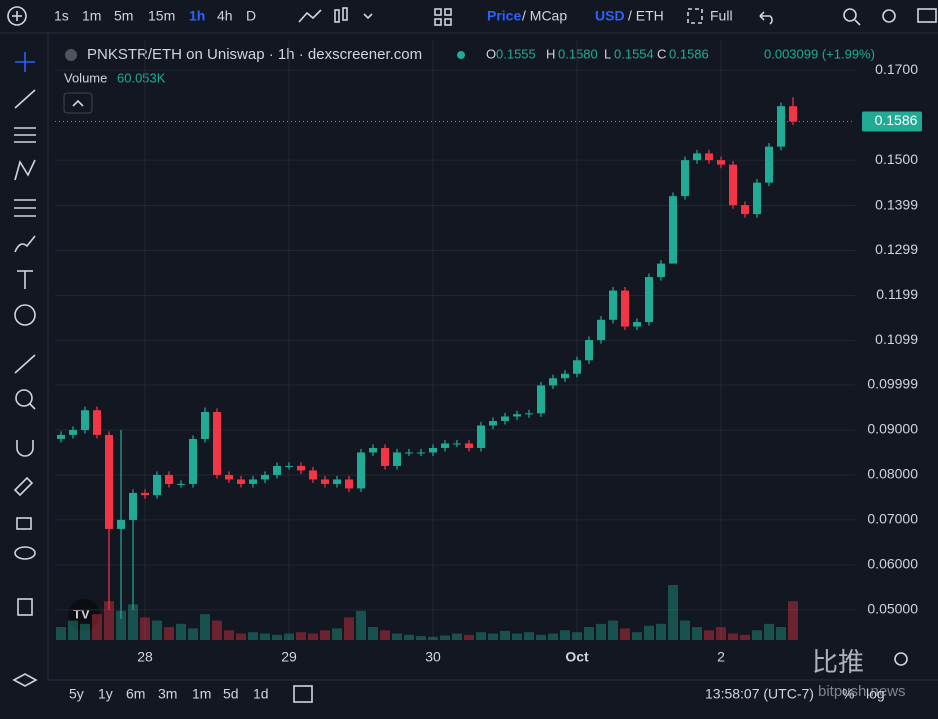 Image resolution: width=938 pixels, height=719 pixels. I want to click on eth-toggle: / ETH, so click(646, 16).